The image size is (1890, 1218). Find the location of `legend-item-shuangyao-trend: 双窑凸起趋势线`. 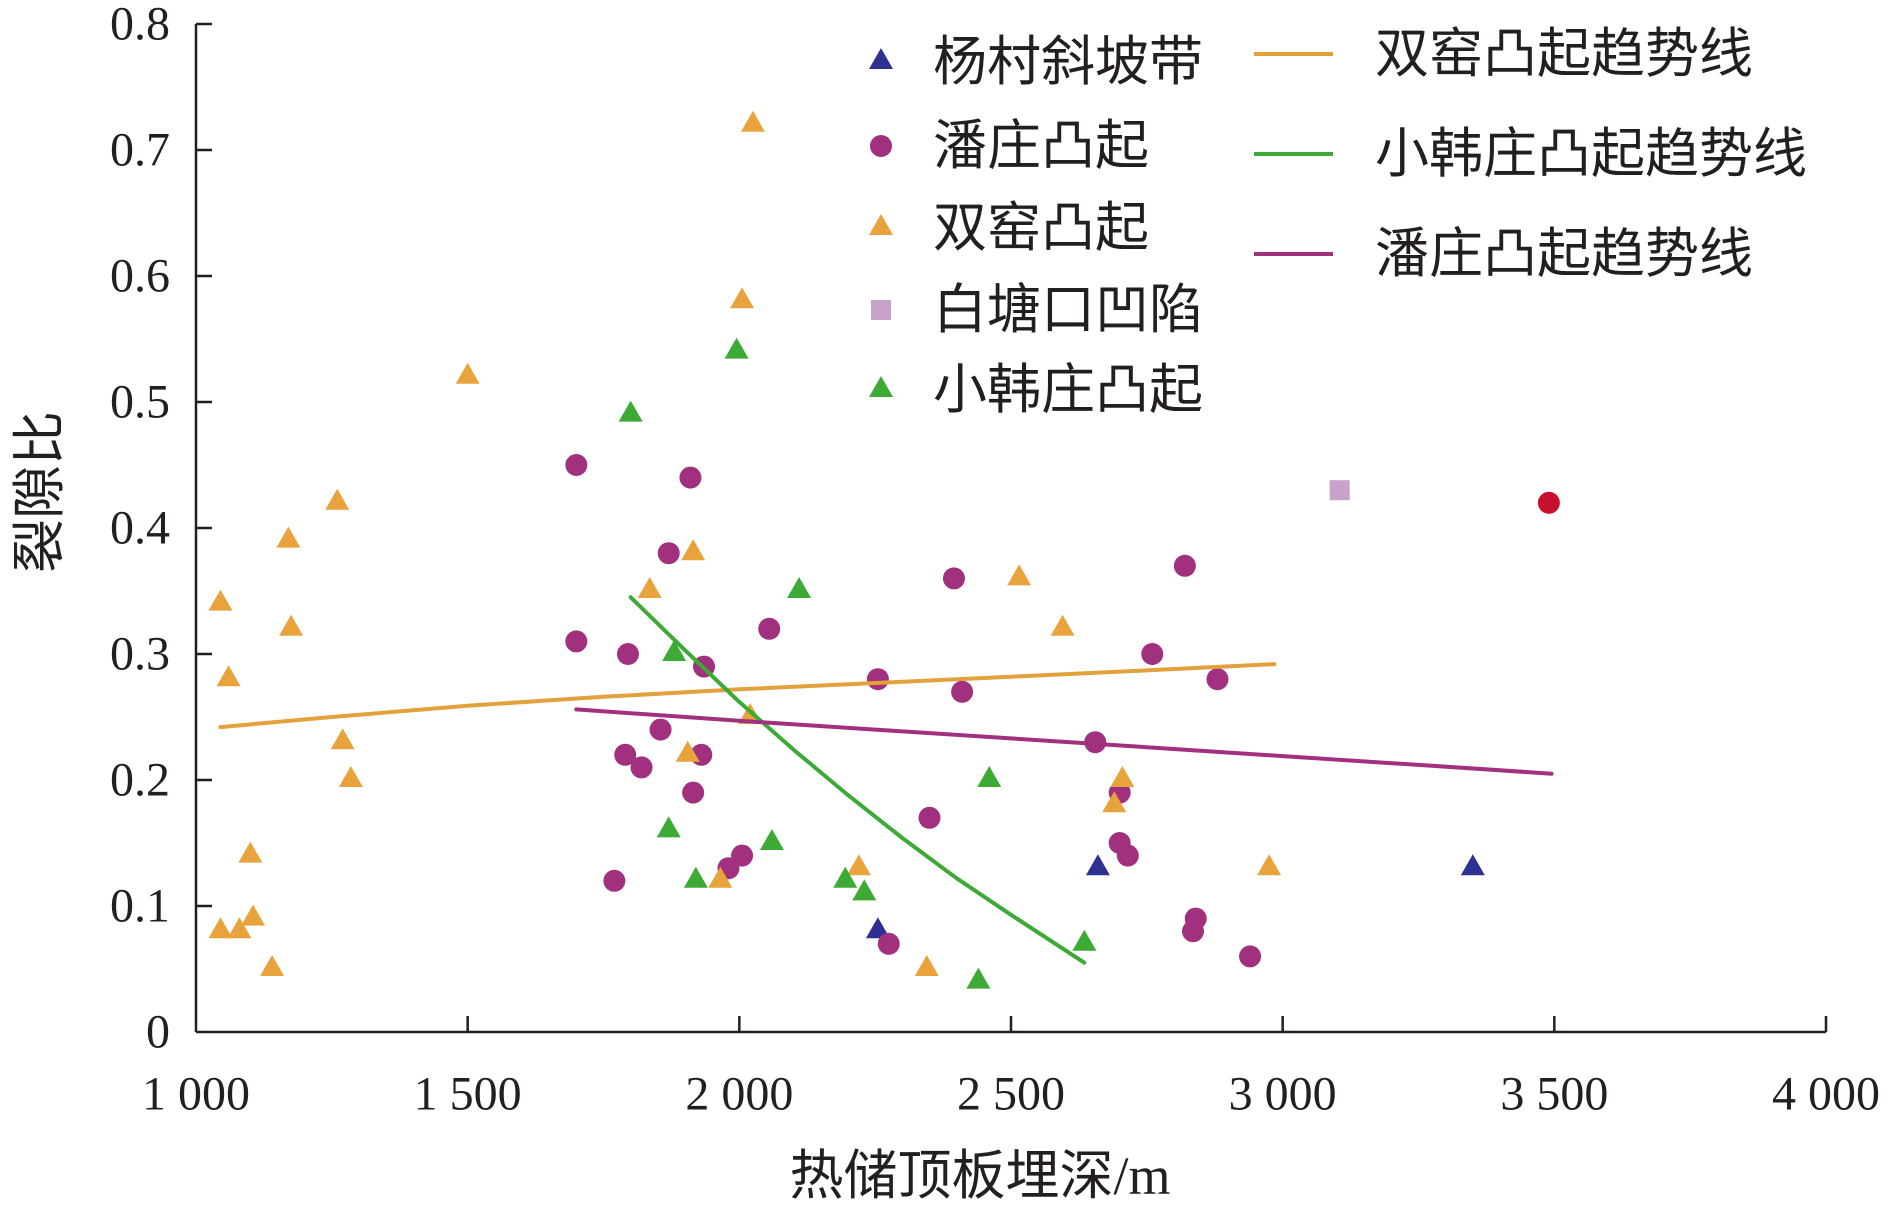

legend-item-shuangyao-trend: 双窑凸起趋势线 is located at coordinates (1503, 54).